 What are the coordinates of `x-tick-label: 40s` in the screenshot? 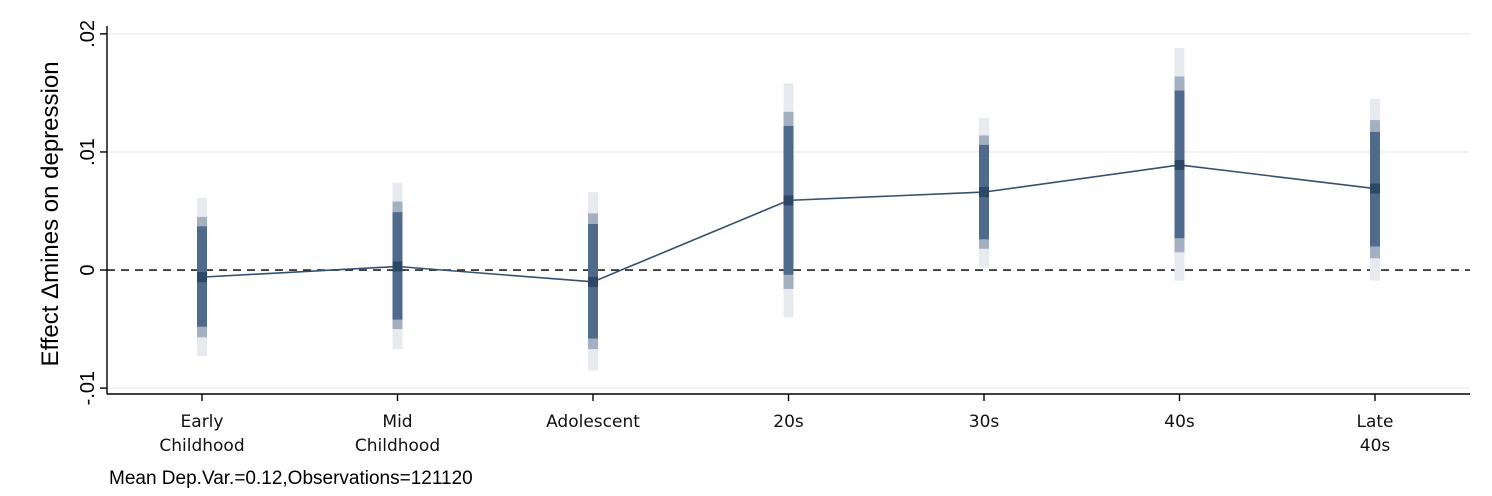 It's located at (1179, 422).